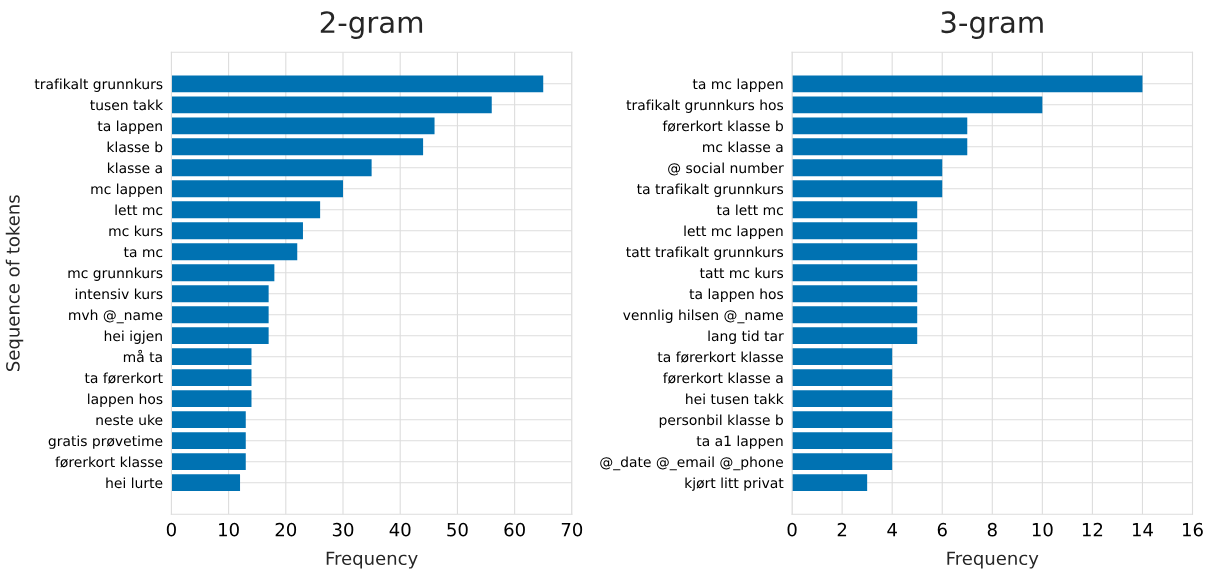 The height and width of the screenshot is (581, 1207). Describe the element at coordinates (123, 378) in the screenshot. I see `y-tick-label: ta førerkort` at that location.